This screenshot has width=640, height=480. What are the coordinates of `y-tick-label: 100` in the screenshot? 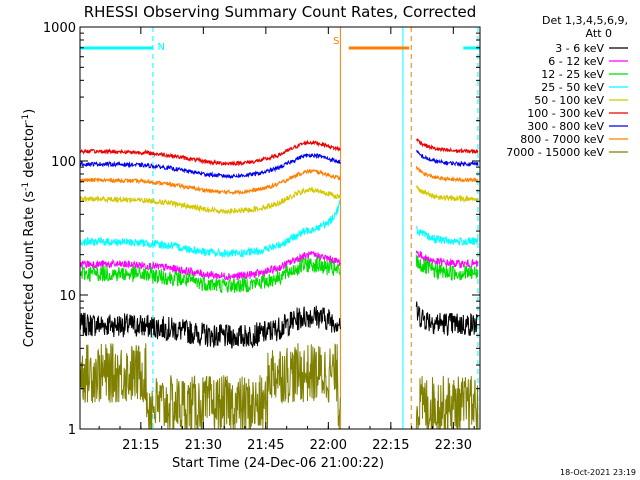 It's located at (63, 162).